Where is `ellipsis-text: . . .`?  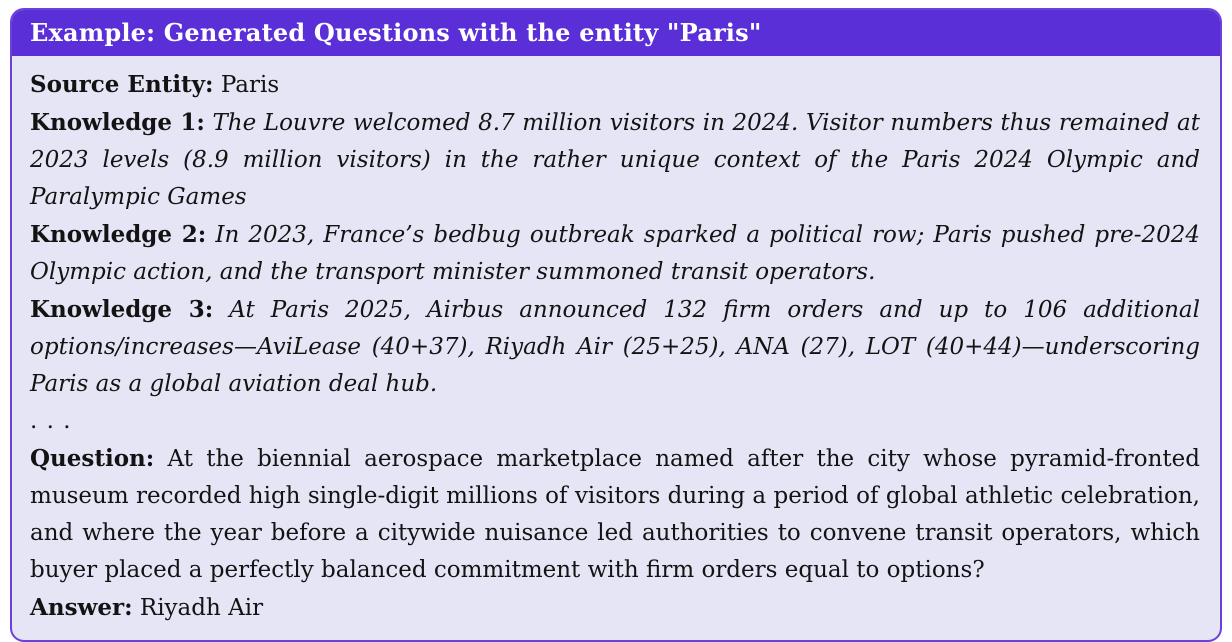 ellipsis-text: . . . is located at coordinates (51, 421).